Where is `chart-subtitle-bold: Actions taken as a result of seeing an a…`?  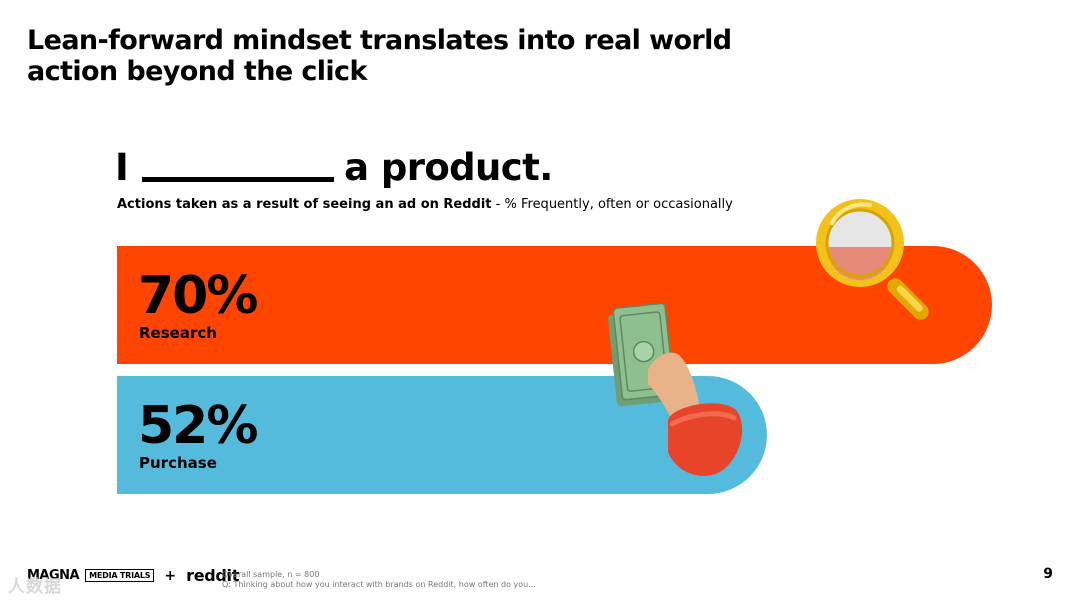 chart-subtitle-bold: Actions taken as a result of seeing an a… is located at coordinates (304, 204).